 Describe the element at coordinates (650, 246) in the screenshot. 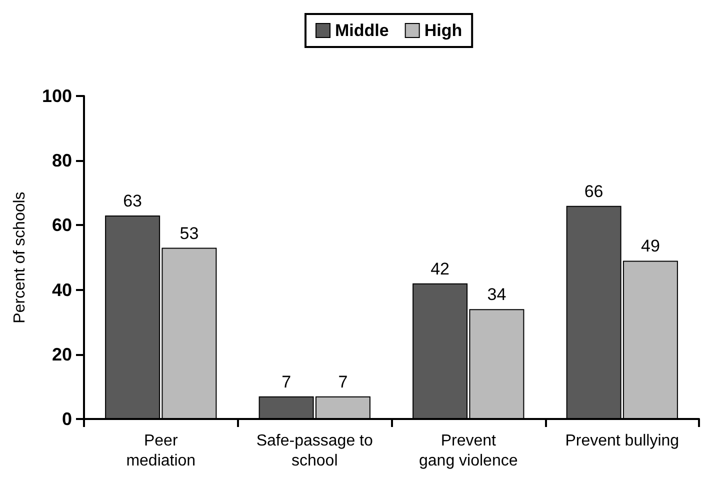

I see `data-label: 49` at that location.